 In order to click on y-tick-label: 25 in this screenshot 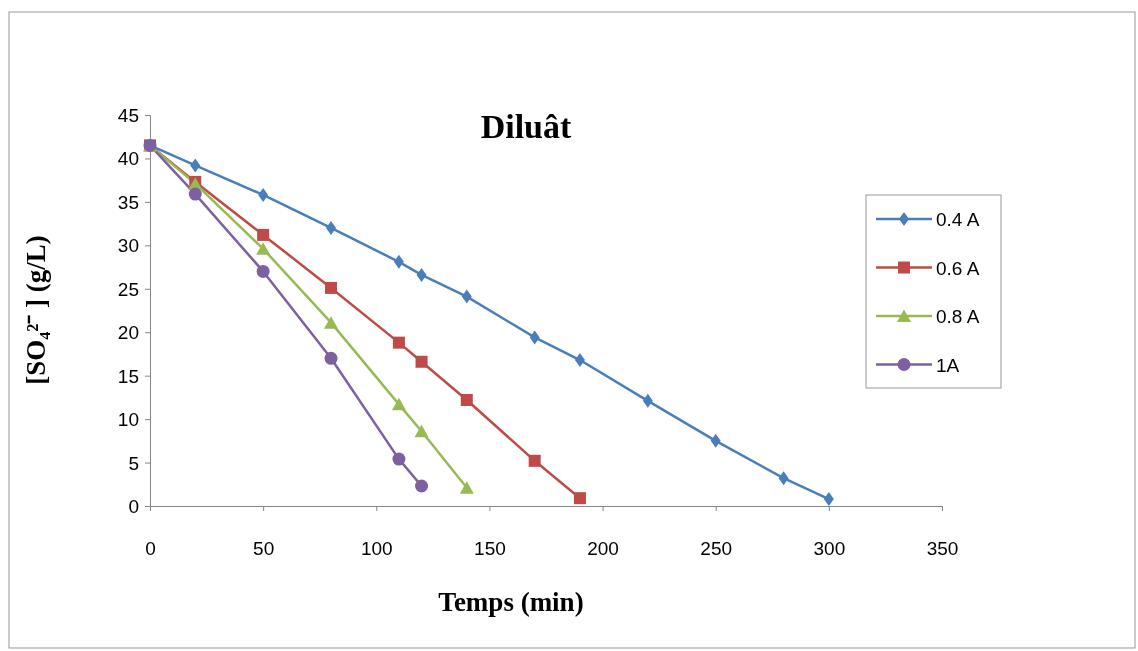, I will do `click(128, 289)`.